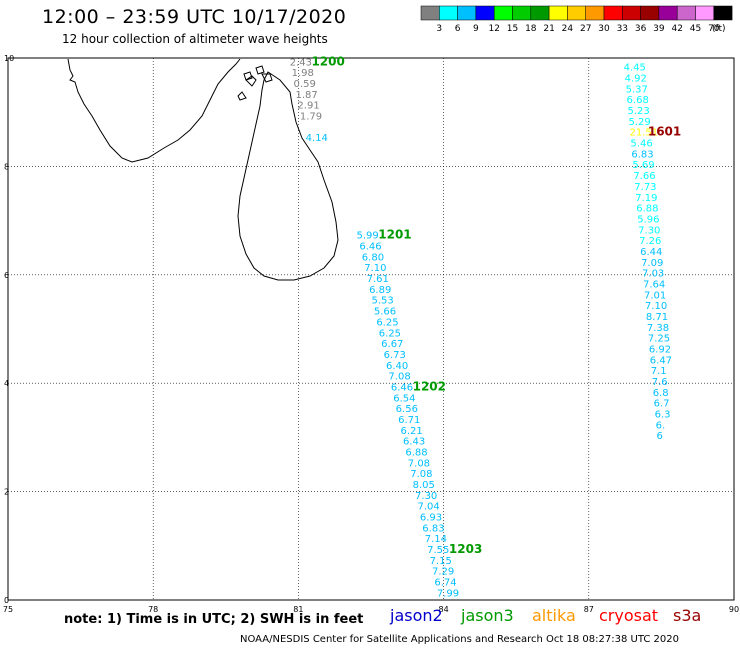 The width and height of the screenshot is (740, 650). I want to click on wave-height-label: 7.66, so click(644, 176).